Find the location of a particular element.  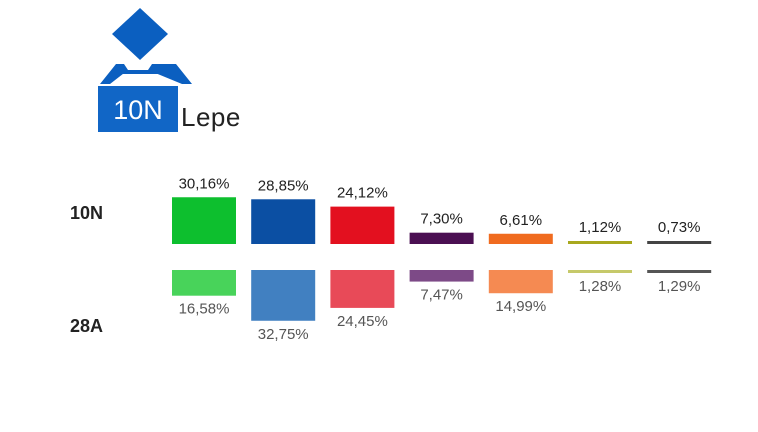

label-10n-3: 24,12% is located at coordinates (362, 193).